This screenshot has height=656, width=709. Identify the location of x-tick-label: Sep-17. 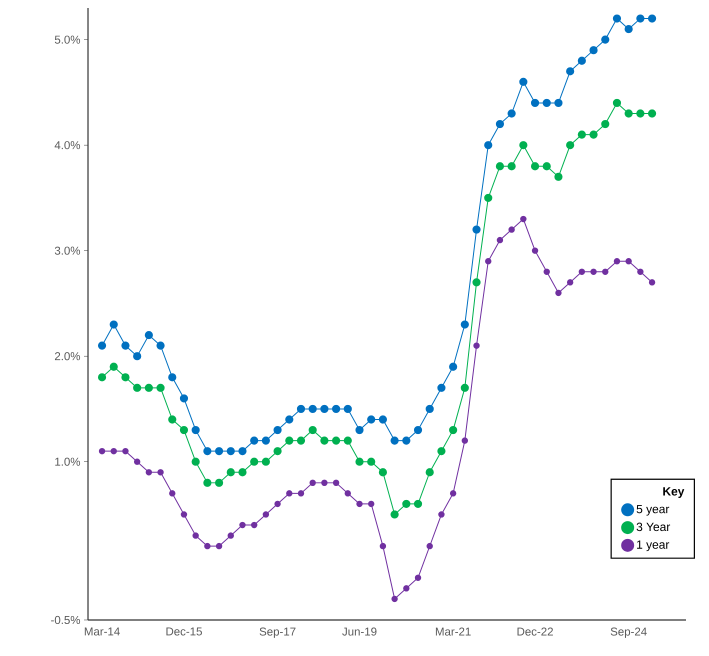
(278, 633).